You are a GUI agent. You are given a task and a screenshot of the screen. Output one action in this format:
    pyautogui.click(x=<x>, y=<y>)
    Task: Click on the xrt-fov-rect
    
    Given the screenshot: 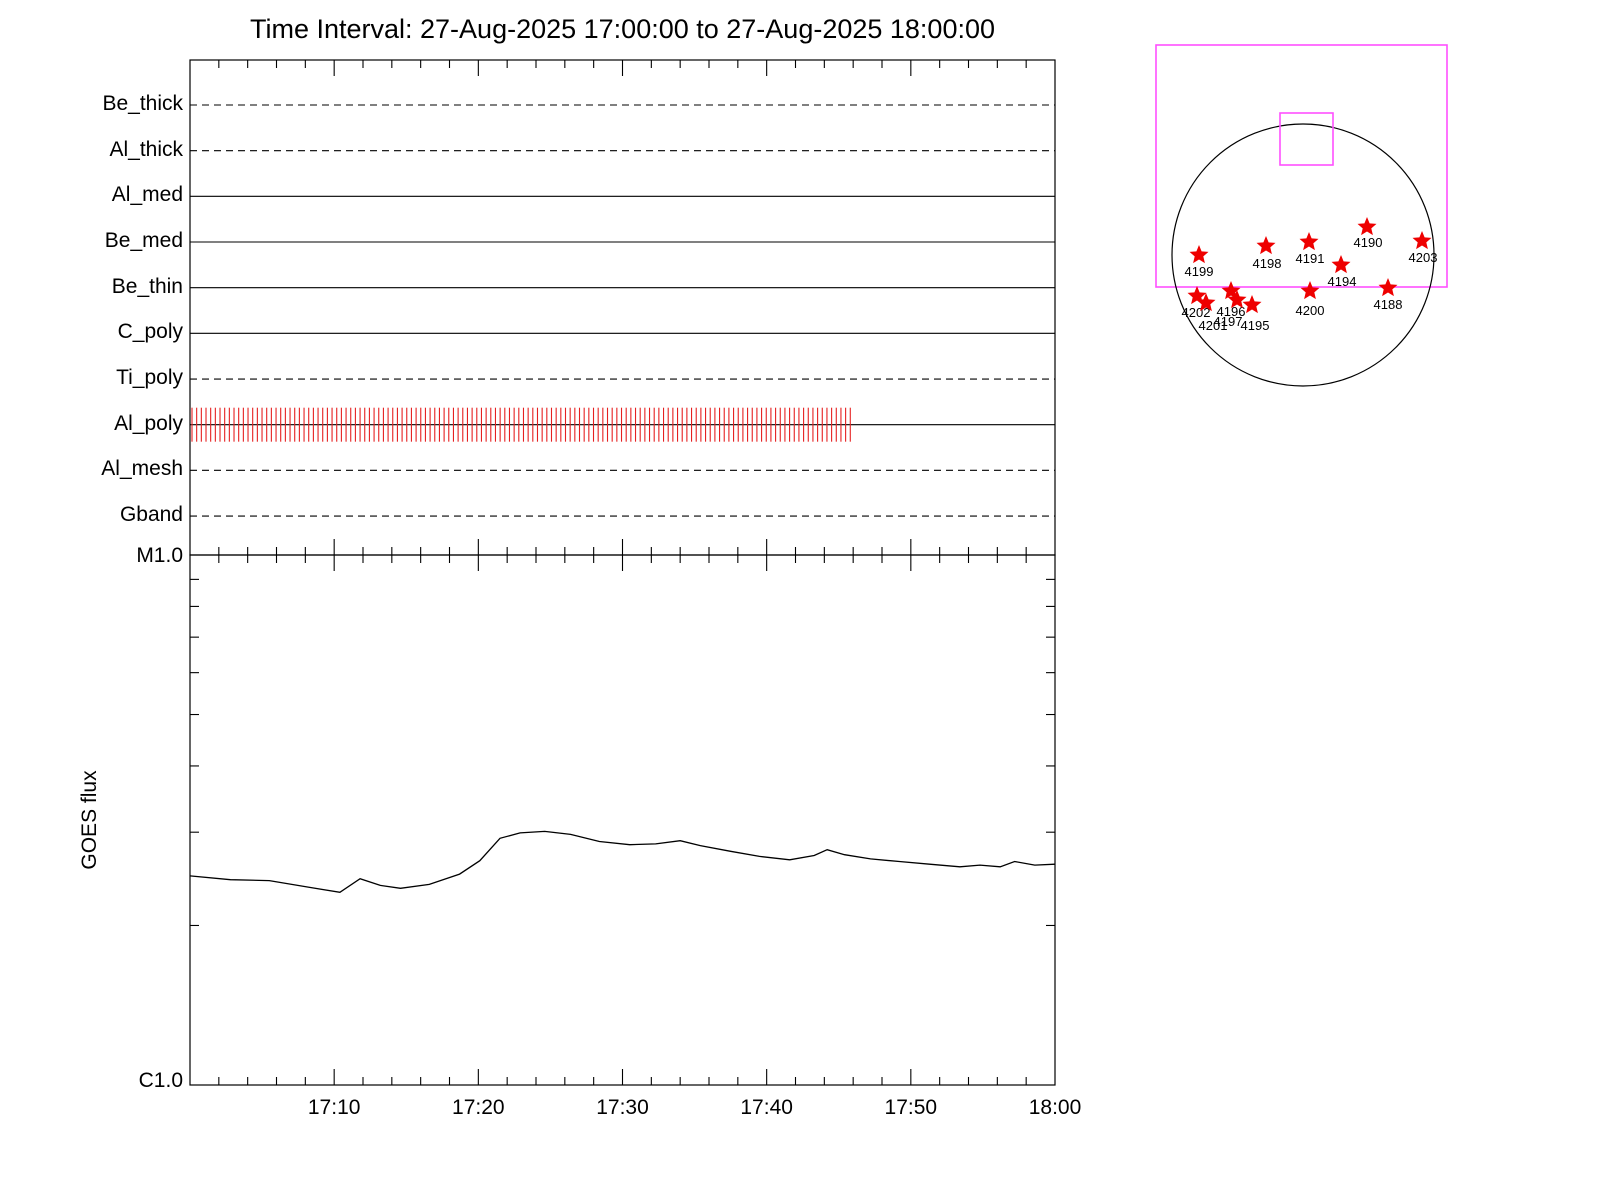 What is the action you would take?
    pyautogui.click(x=1301, y=166)
    